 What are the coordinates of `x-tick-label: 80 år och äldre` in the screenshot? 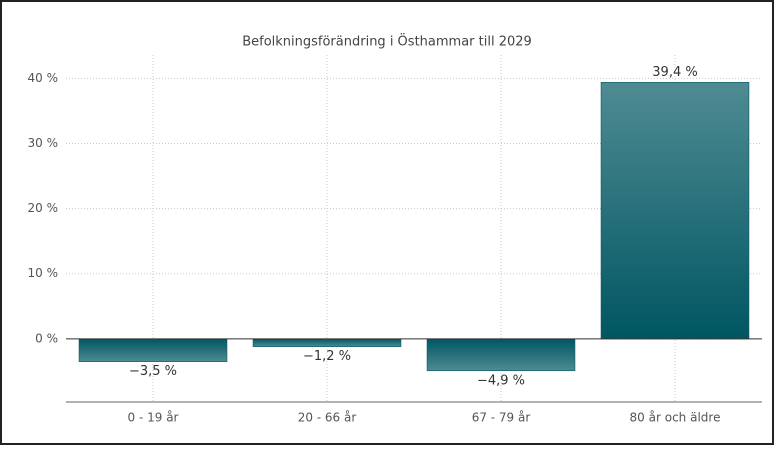 It's located at (675, 418).